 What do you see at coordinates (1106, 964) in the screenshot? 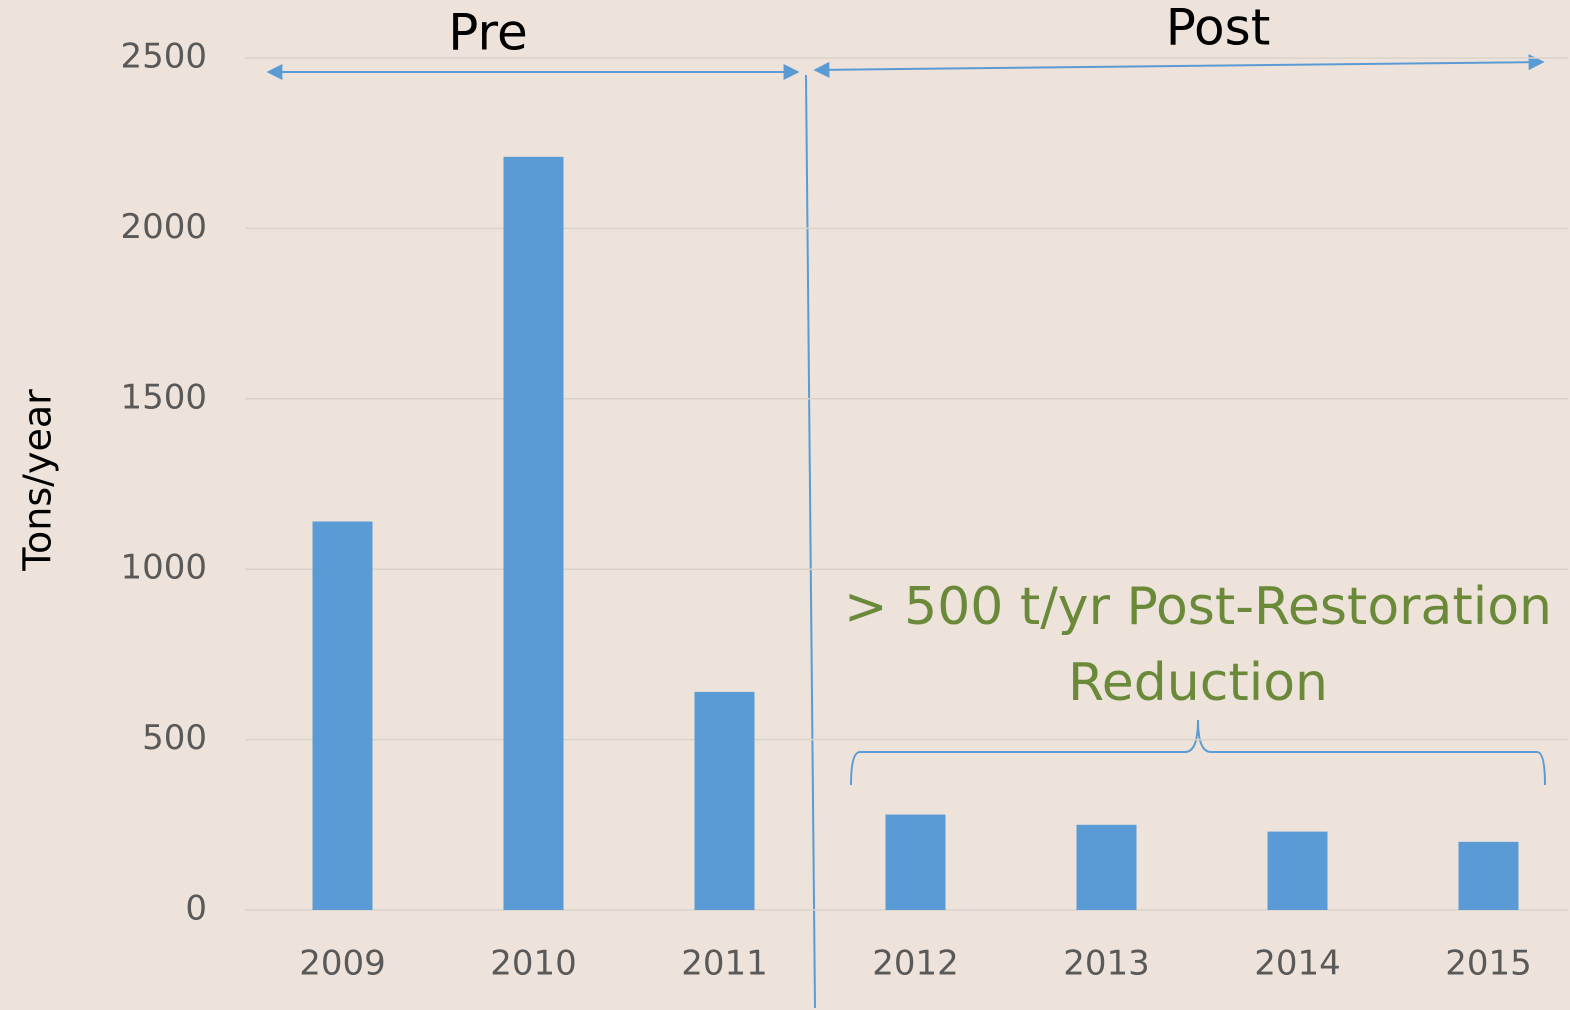
I see `x-tick-label: 2013` at bounding box center [1106, 964].